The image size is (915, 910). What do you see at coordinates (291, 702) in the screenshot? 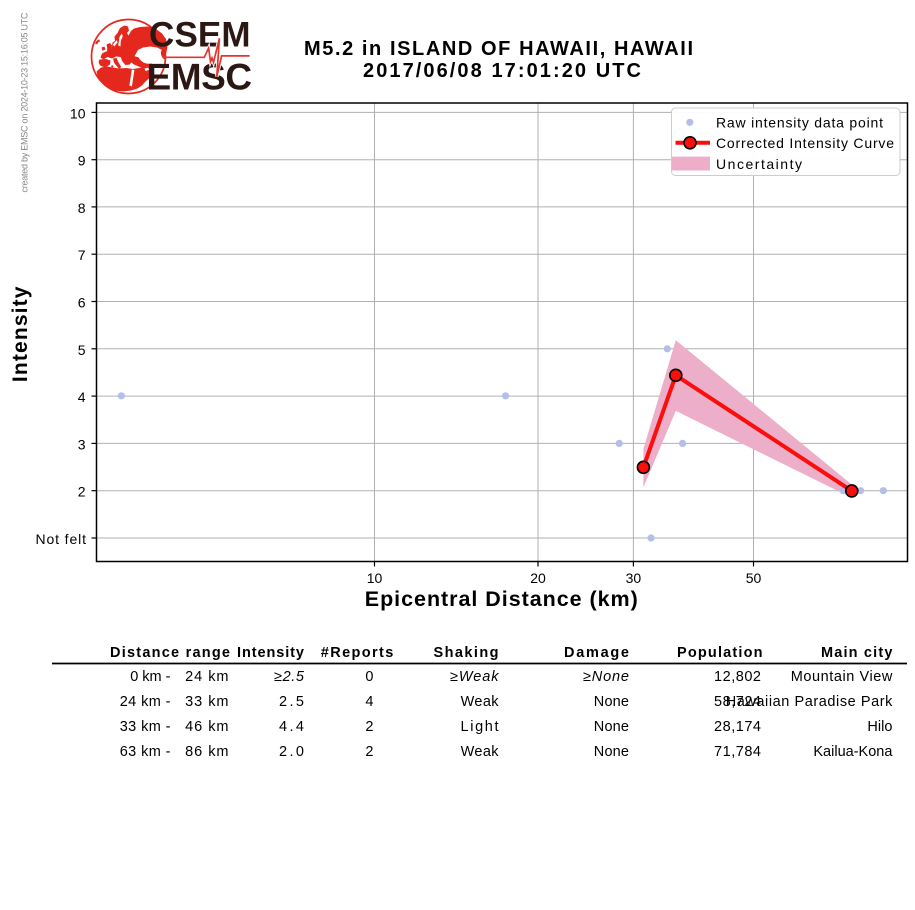
I see `svg-text: 2.5` at bounding box center [291, 702].